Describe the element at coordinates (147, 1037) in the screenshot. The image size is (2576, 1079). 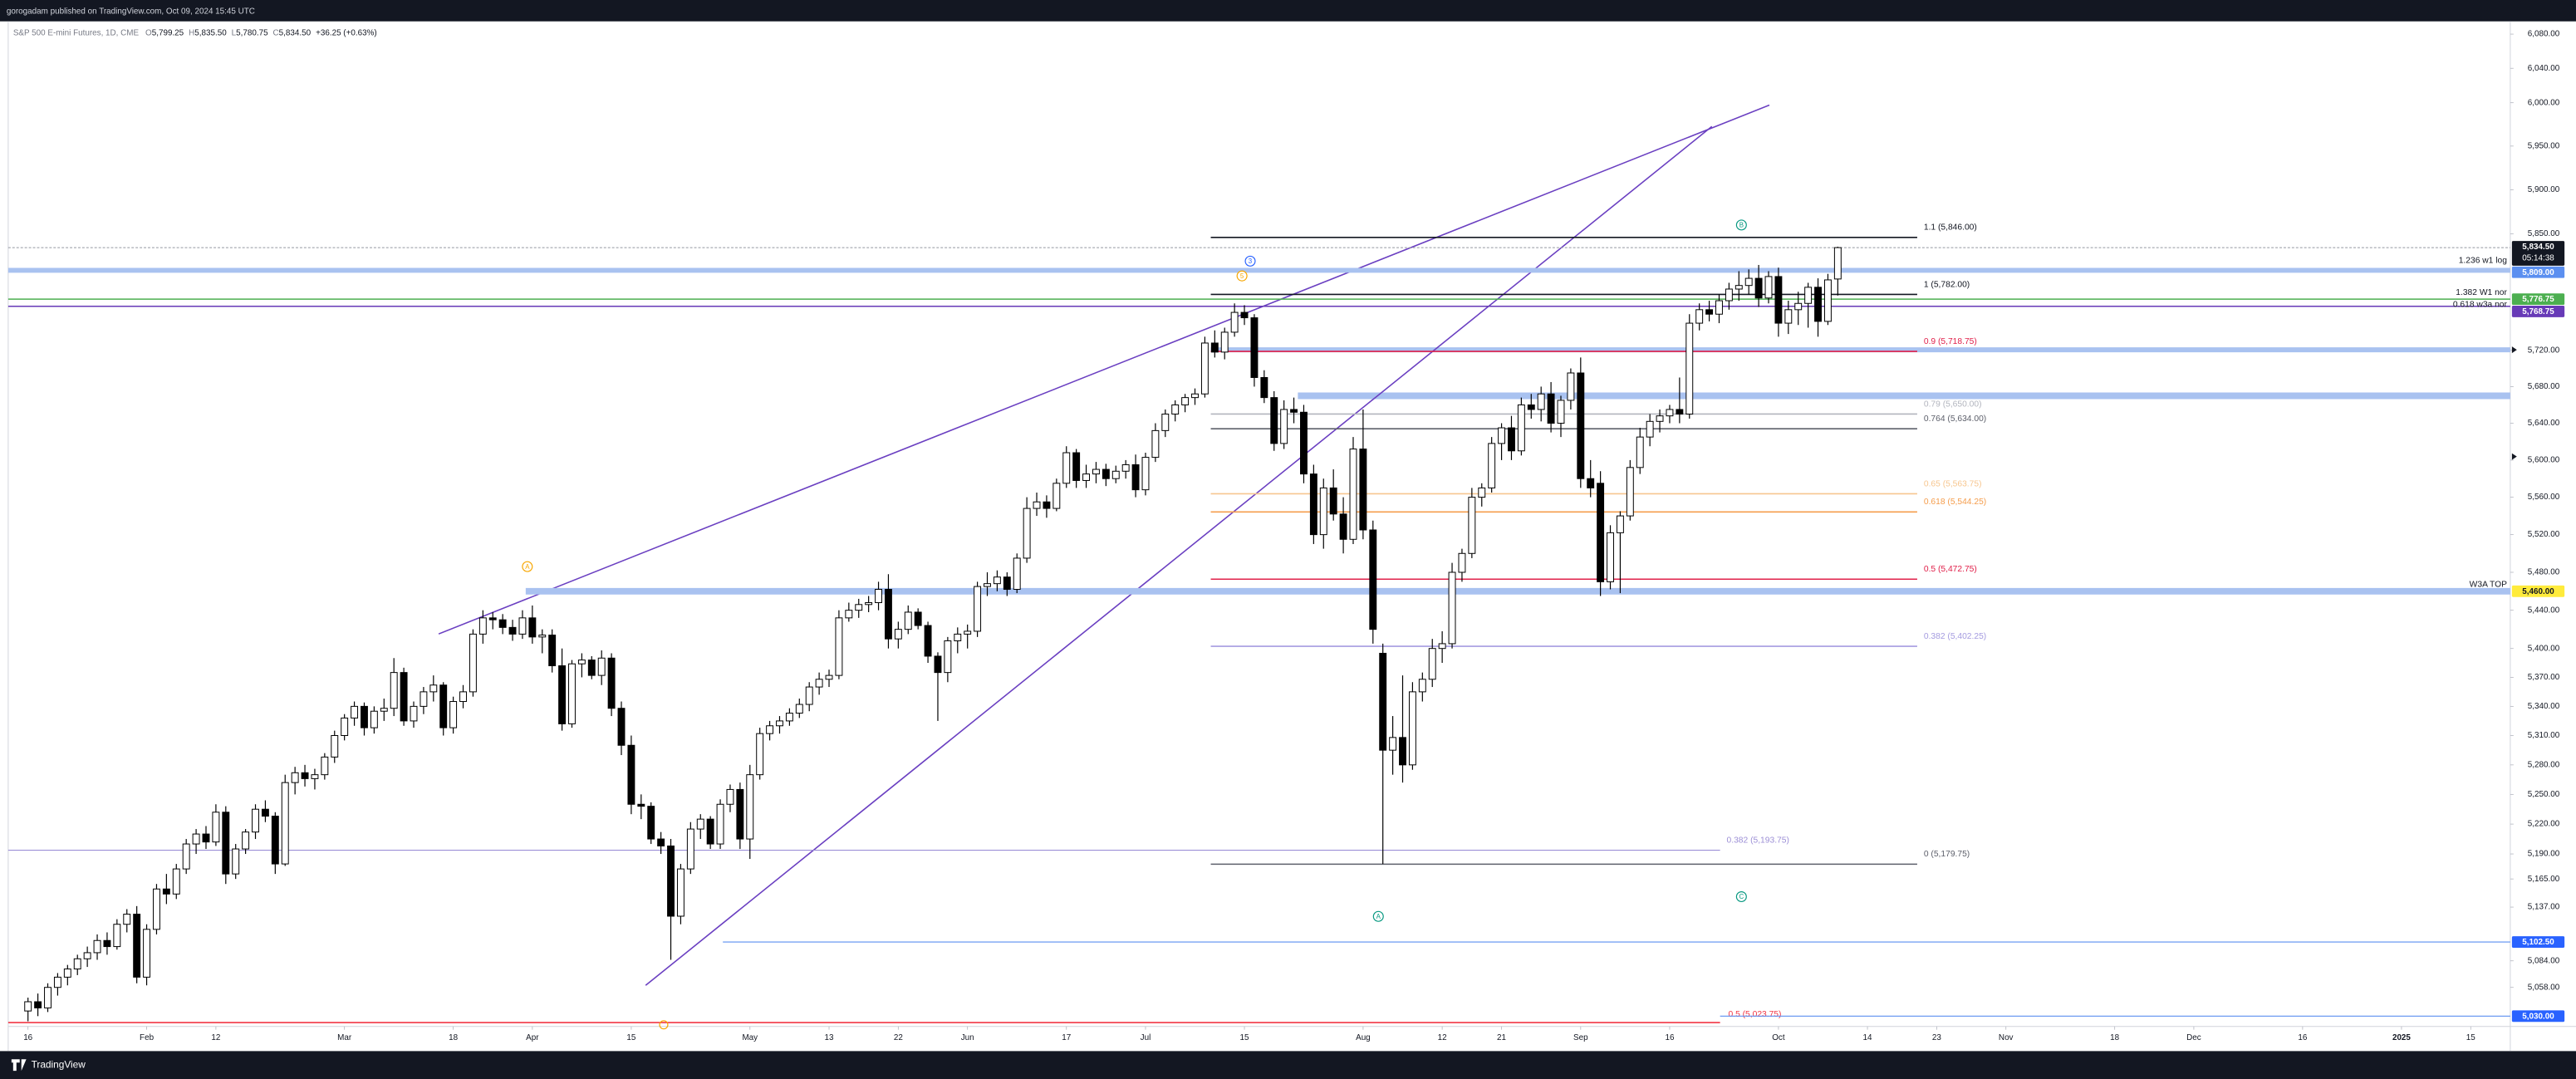
I see `x-tick-label: Feb` at that location.